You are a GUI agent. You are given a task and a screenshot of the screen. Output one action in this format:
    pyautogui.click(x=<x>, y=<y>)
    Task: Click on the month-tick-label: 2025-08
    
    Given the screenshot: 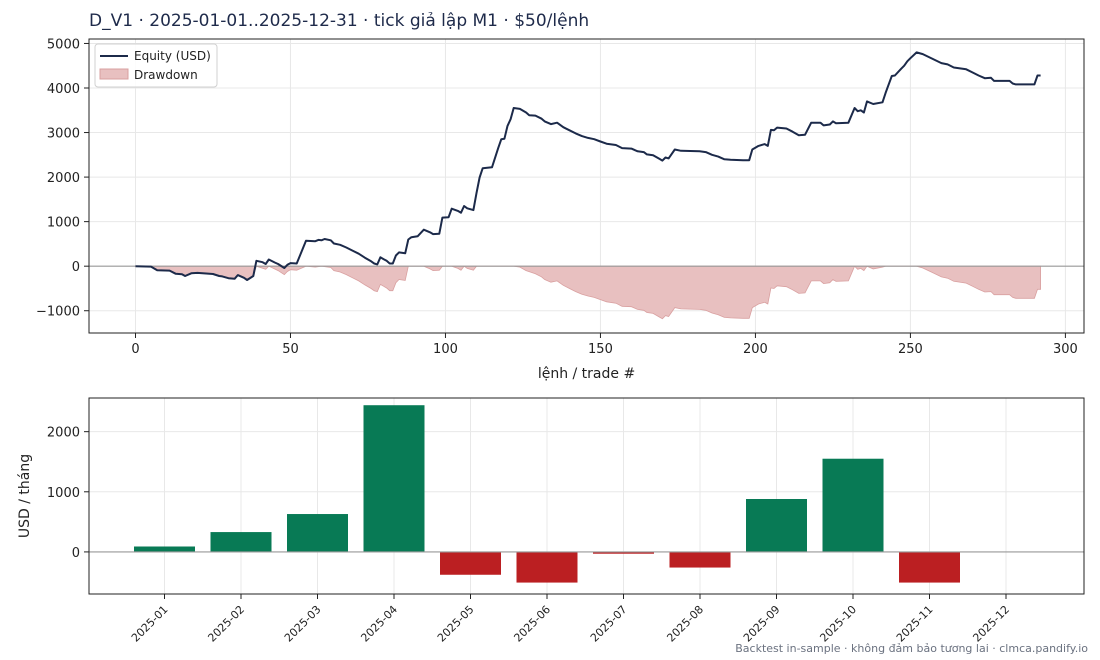 What is the action you would take?
    pyautogui.click(x=685, y=624)
    